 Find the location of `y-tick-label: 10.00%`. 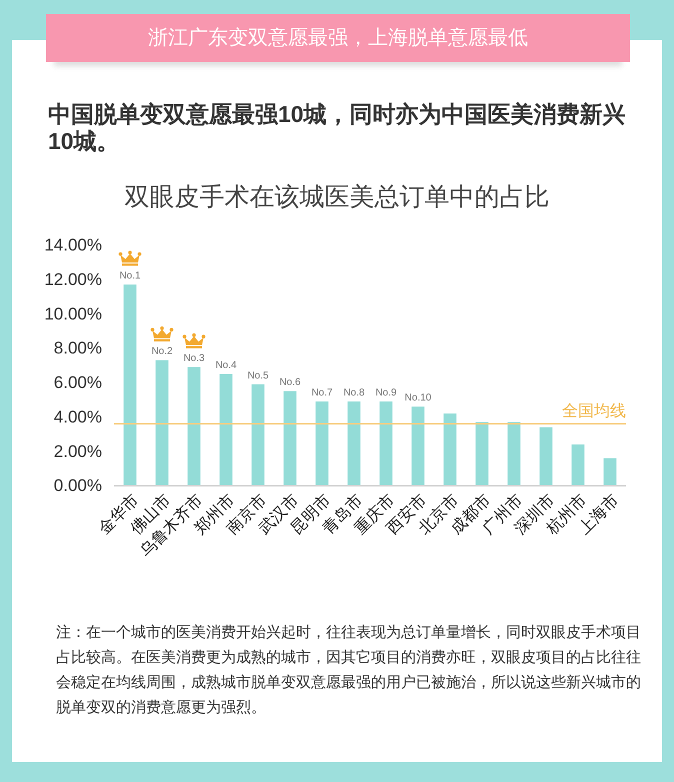

y-tick-label: 10.00% is located at coordinates (73, 314).